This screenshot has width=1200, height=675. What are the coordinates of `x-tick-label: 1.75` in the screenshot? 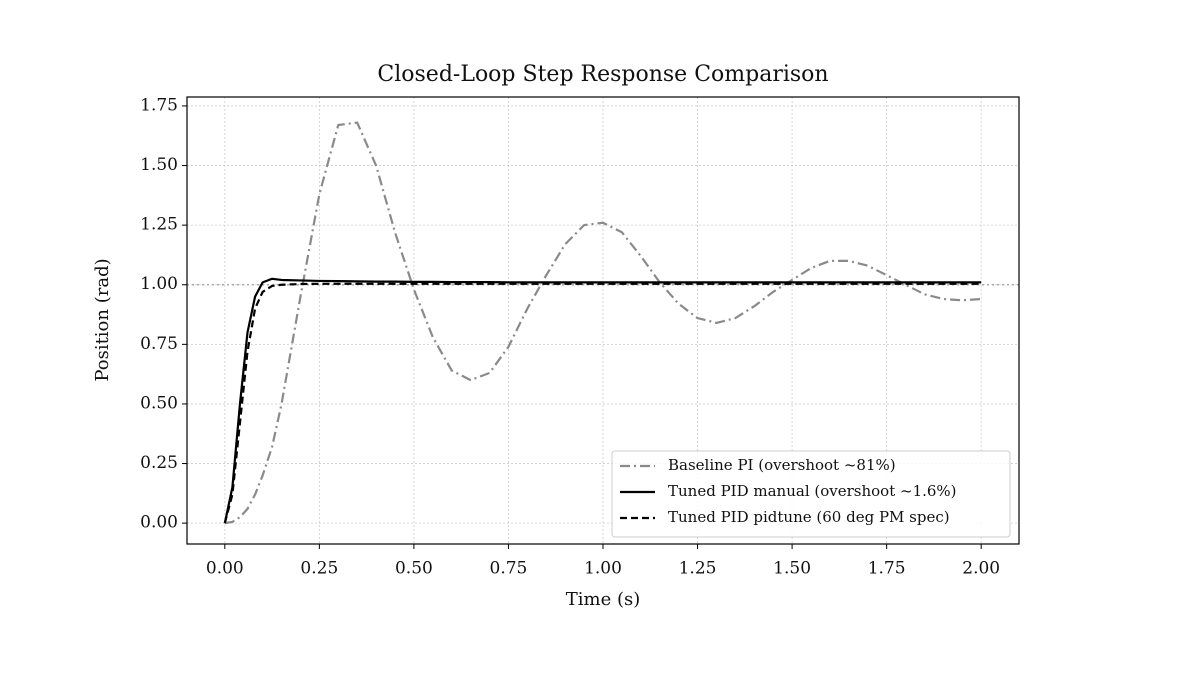 It's located at (887, 569).